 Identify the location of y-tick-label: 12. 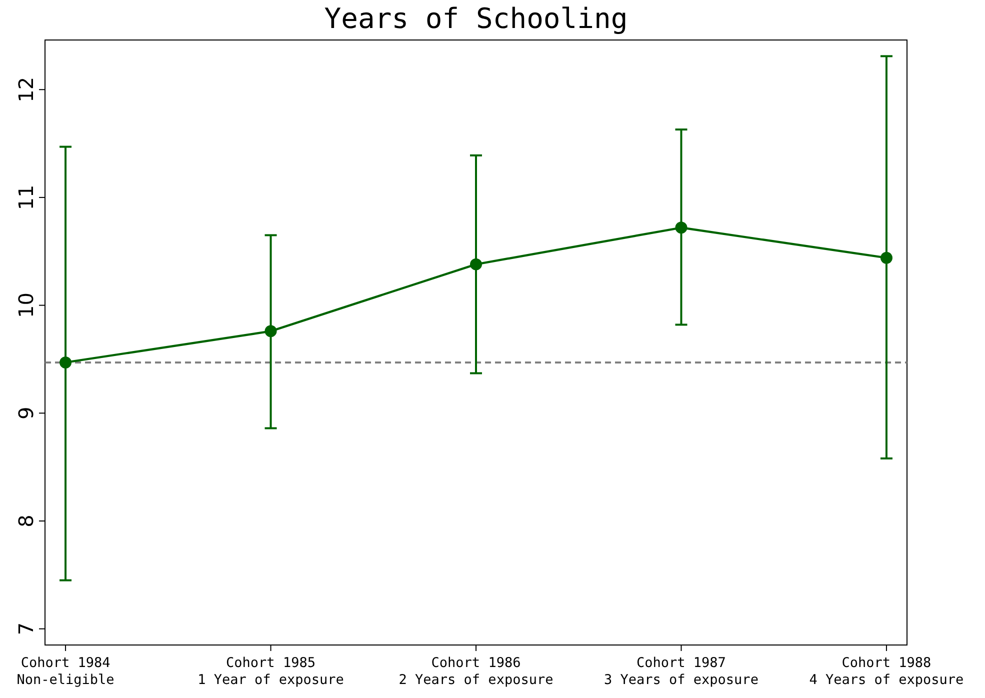
(26, 89).